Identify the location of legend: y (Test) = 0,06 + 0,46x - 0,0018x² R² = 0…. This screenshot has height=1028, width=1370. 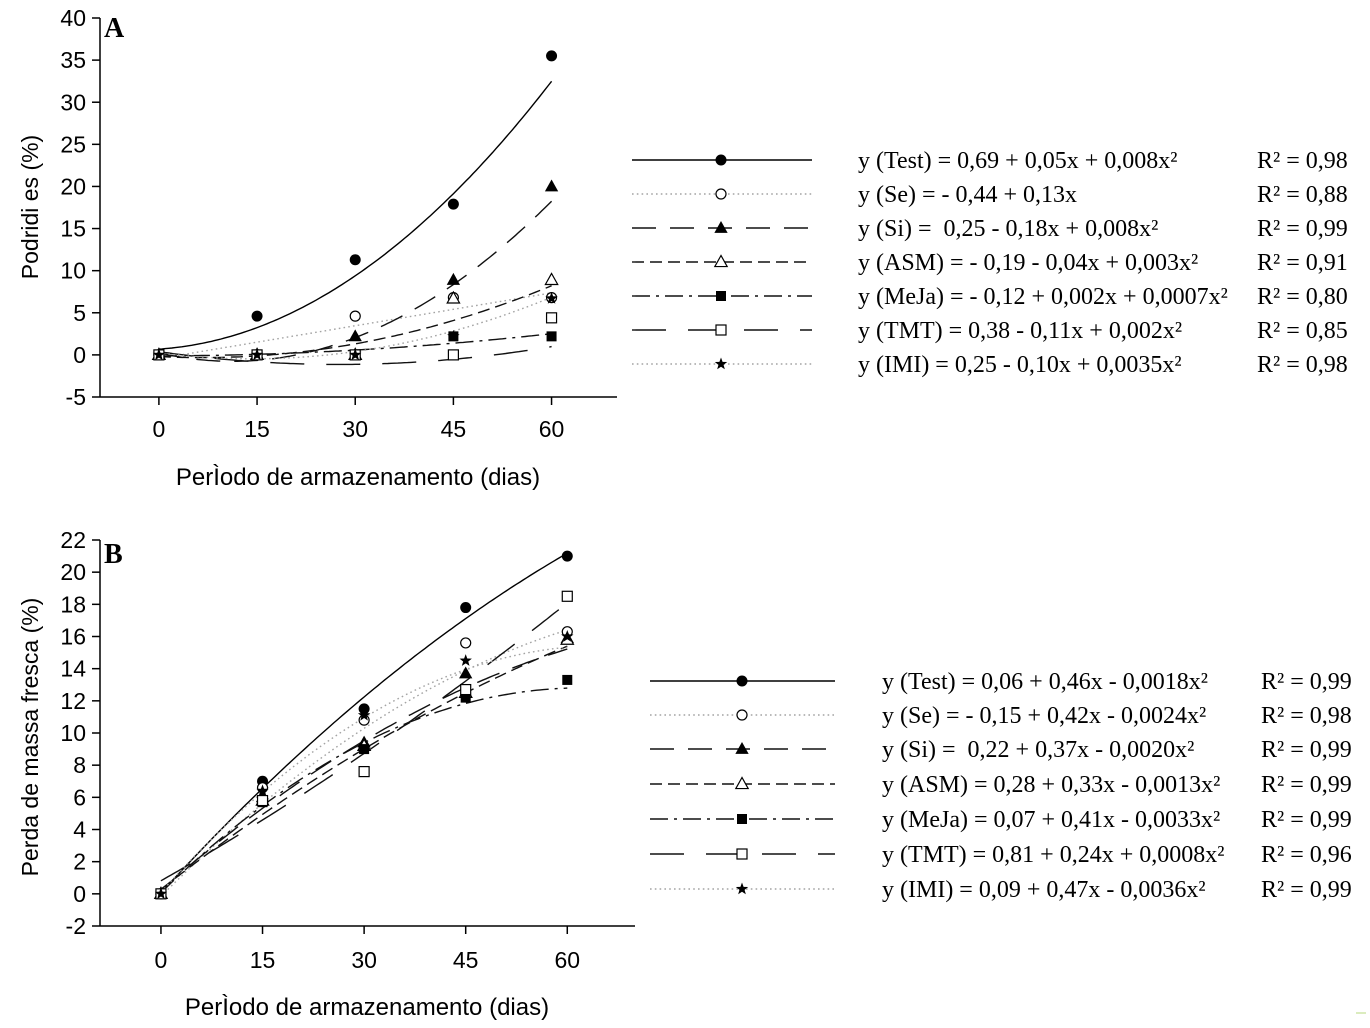
(1001, 786).